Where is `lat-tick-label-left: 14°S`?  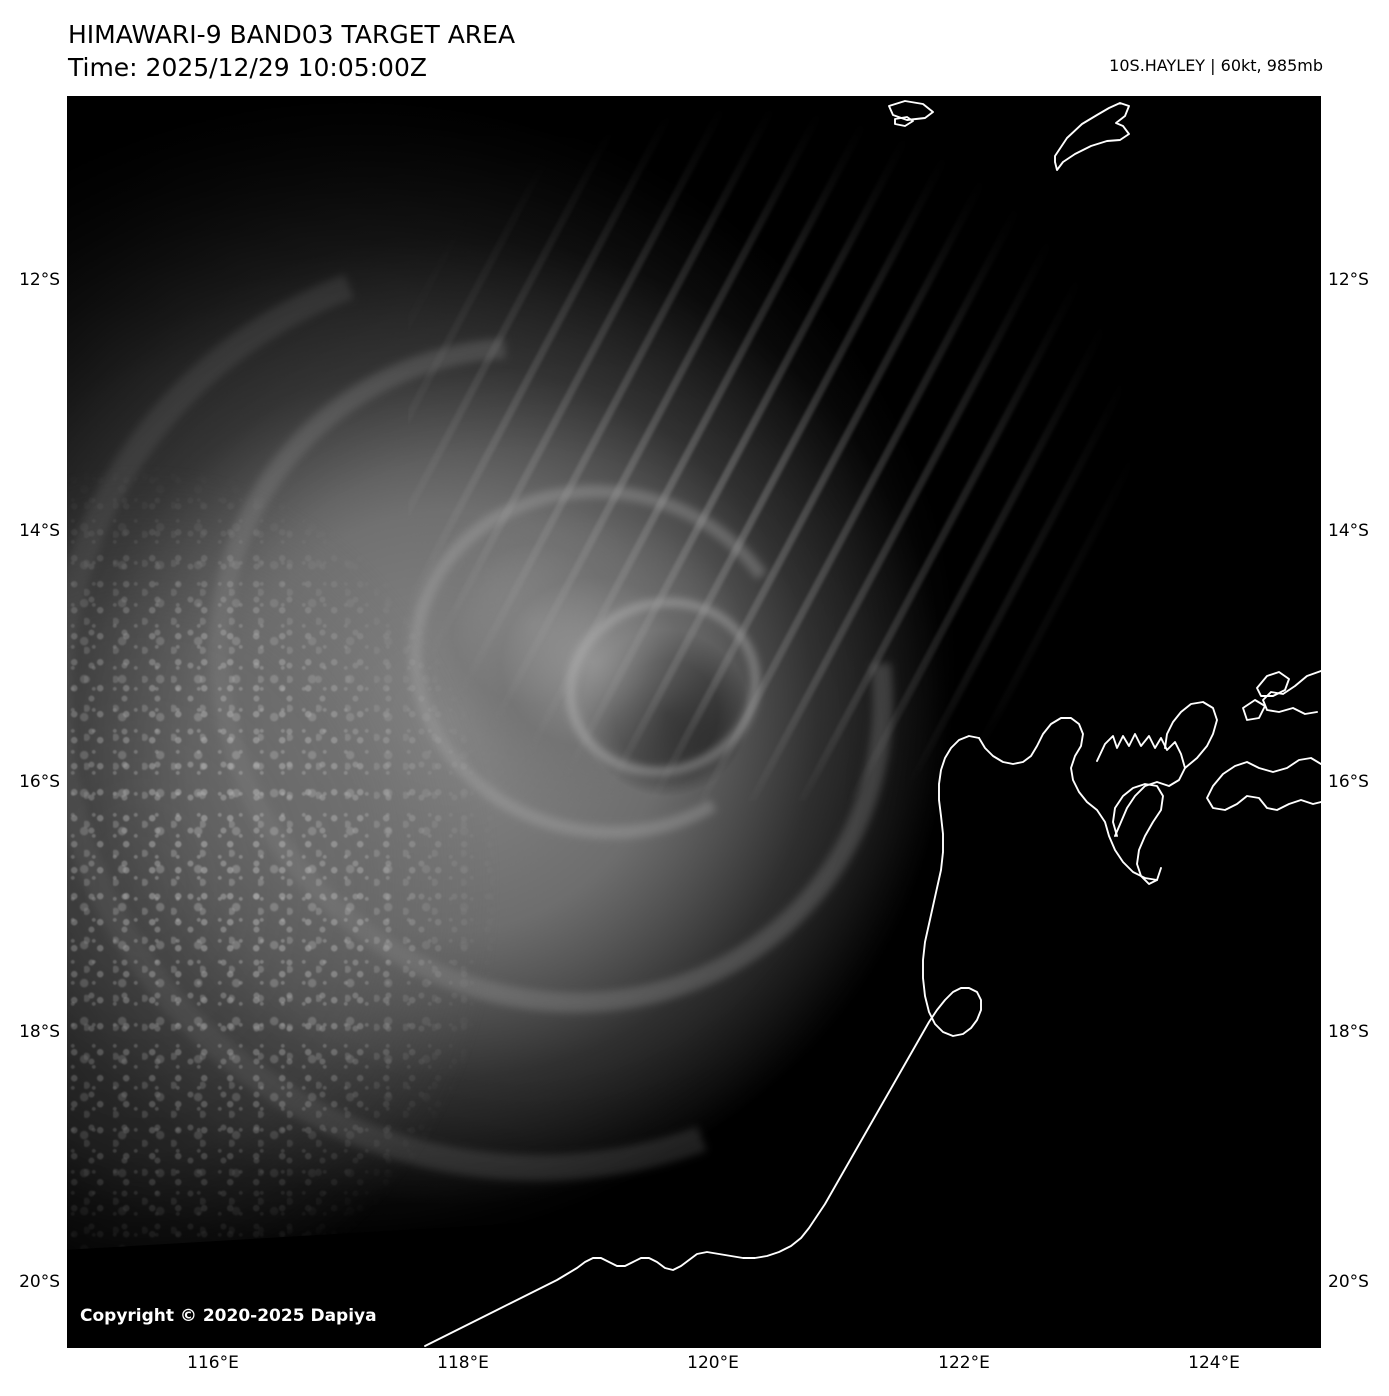
lat-tick-label-left: 14°S is located at coordinates (39, 531).